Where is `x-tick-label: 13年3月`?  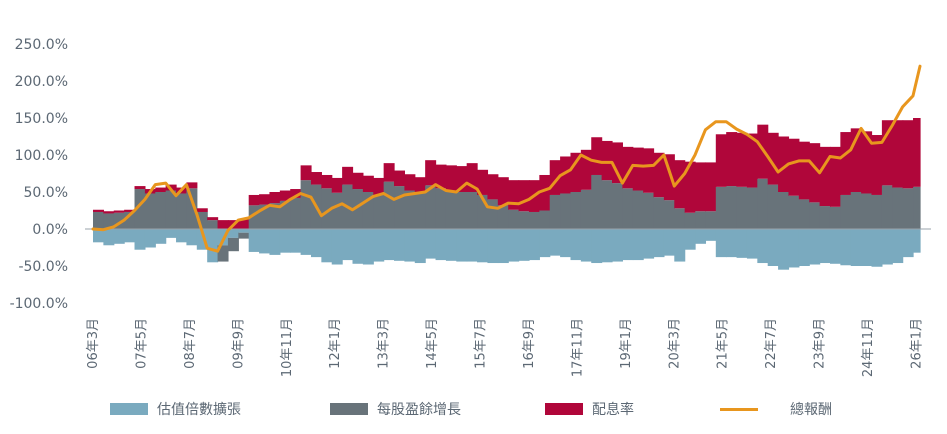 x-tick-label: 13年3月 is located at coordinates (384, 343).